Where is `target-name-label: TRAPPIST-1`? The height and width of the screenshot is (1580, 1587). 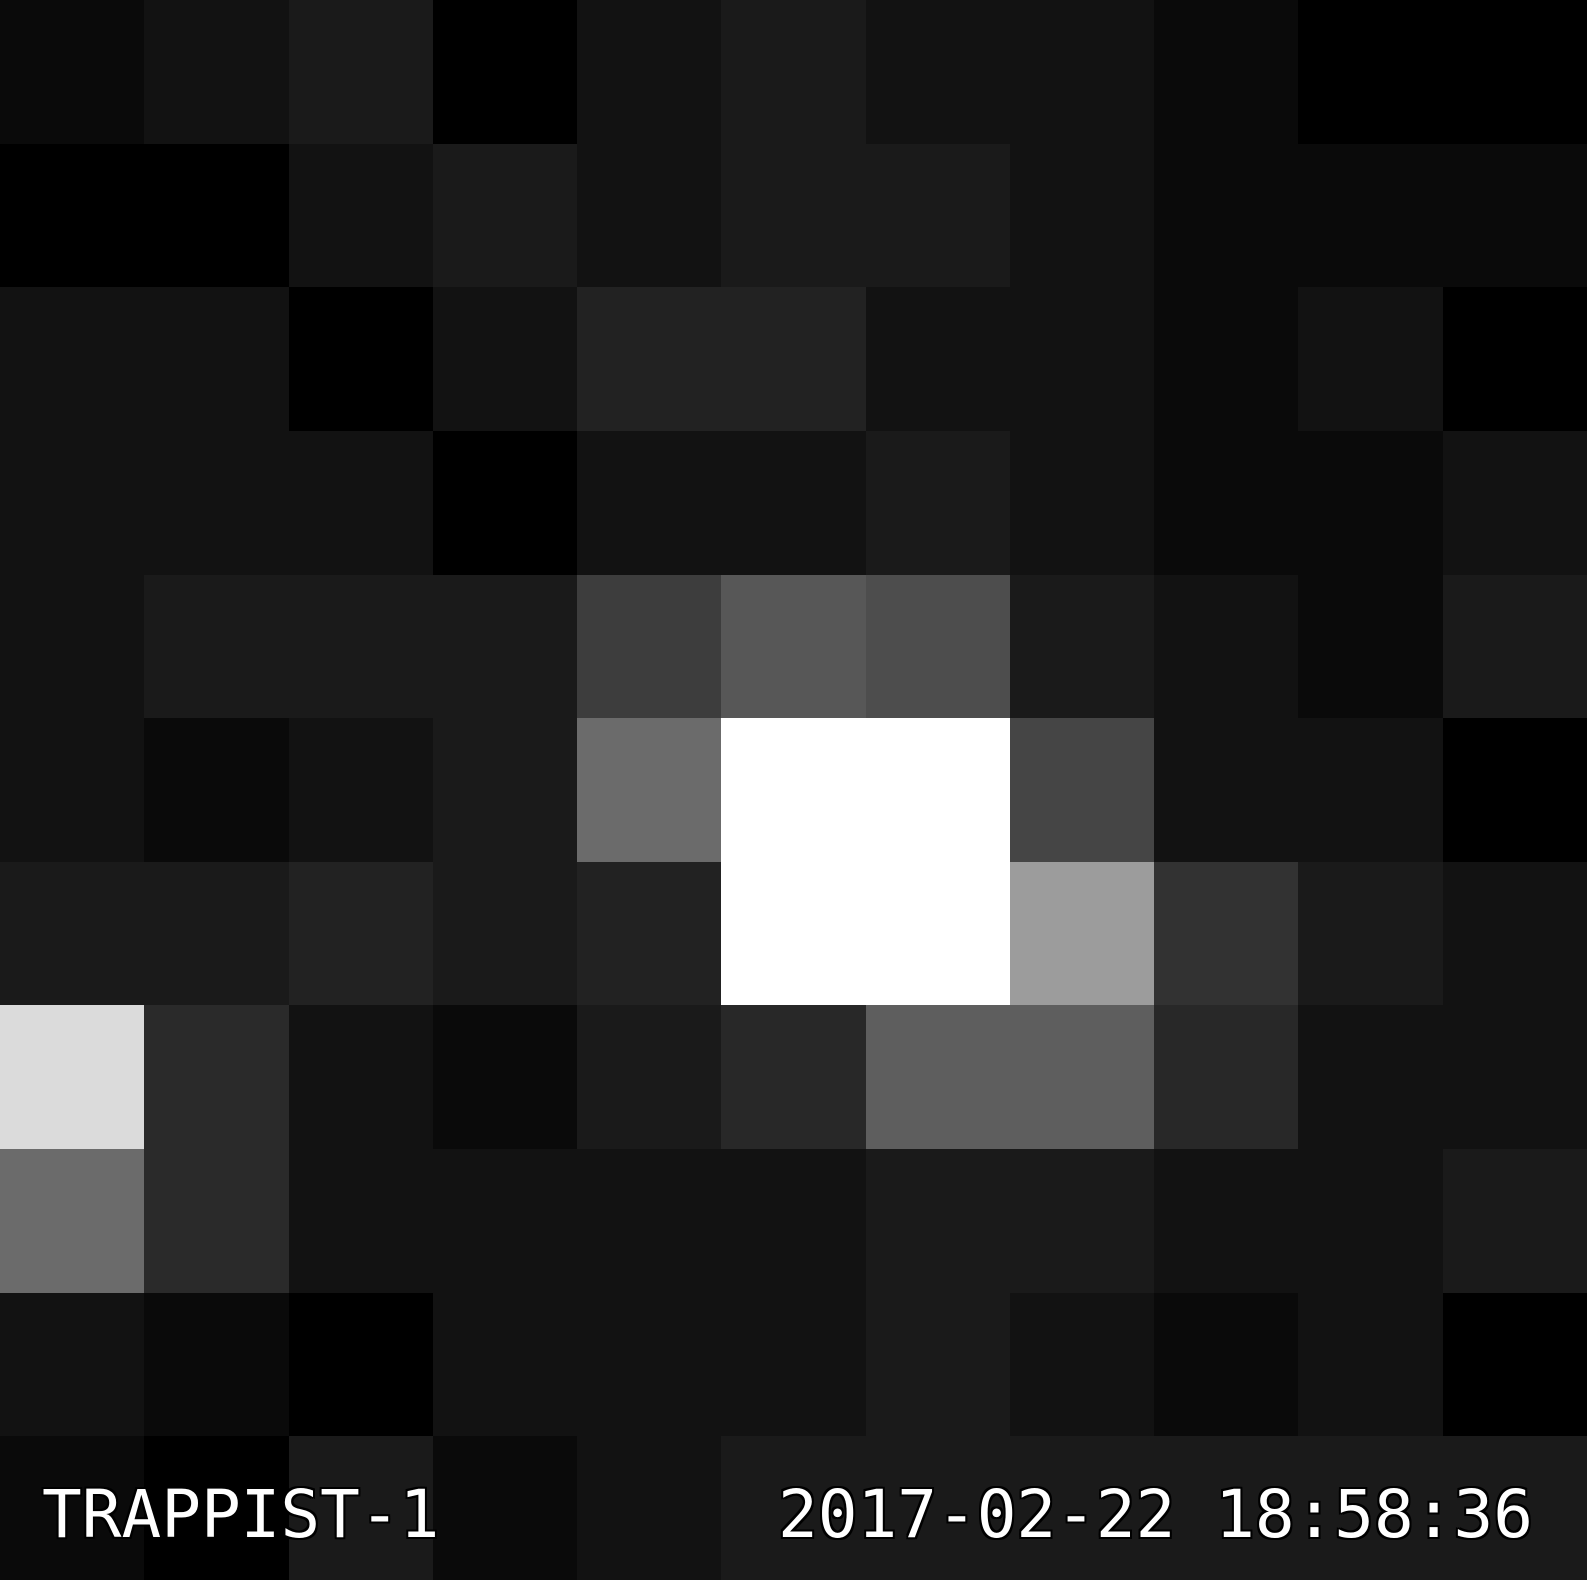
target-name-label: TRAPPIST-1 is located at coordinates (241, 1514).